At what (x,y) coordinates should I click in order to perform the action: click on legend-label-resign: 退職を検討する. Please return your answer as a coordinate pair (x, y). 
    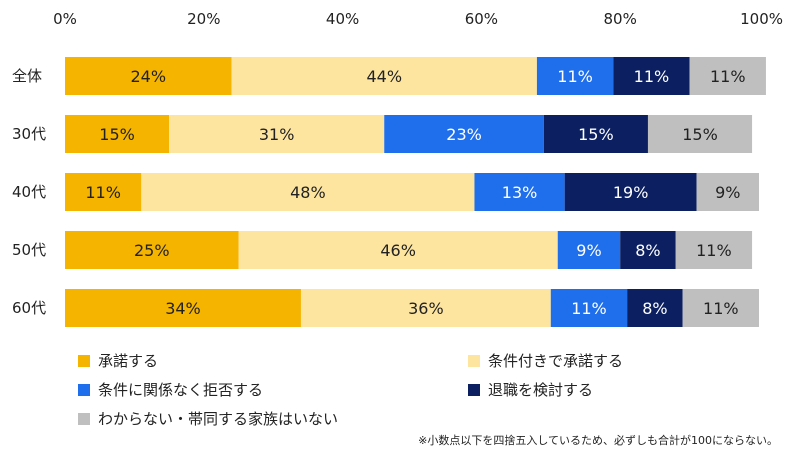
    Looking at the image, I should click on (541, 390).